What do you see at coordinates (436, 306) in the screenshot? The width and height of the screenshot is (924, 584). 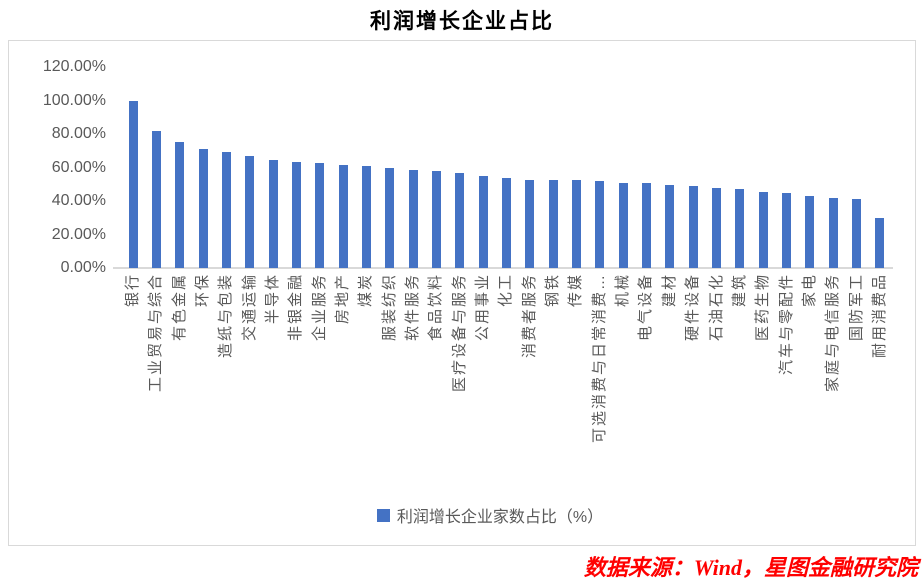 I see `x-category-label: 食品饮料` at bounding box center [436, 306].